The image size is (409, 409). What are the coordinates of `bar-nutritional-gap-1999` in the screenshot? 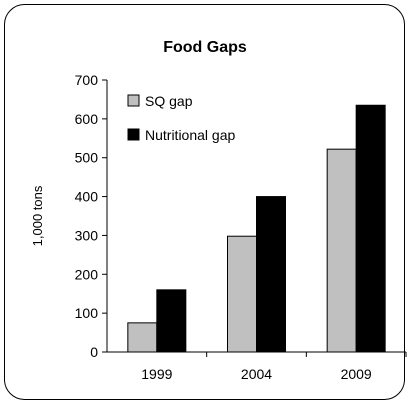 It's located at (171, 321).